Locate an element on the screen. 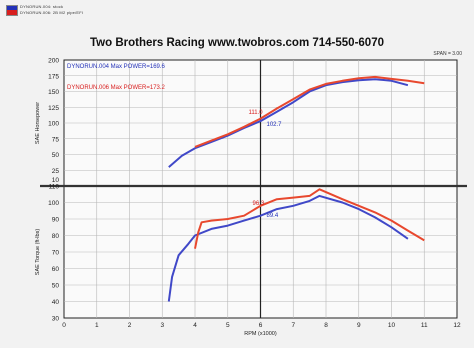 The width and height of the screenshot is (474, 348). hp-tick-label: 200 is located at coordinates (53, 61).